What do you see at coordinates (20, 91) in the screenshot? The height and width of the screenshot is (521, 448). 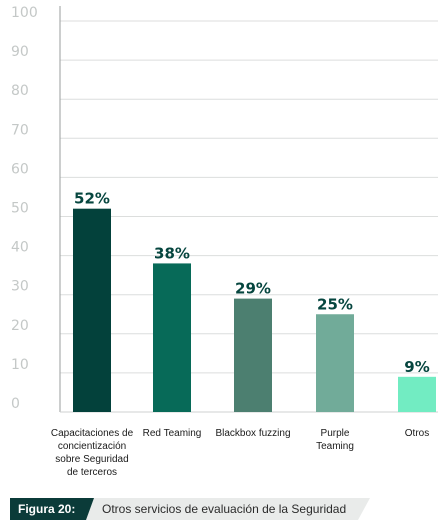 I see `y-tick-label: 80` at bounding box center [20, 91].